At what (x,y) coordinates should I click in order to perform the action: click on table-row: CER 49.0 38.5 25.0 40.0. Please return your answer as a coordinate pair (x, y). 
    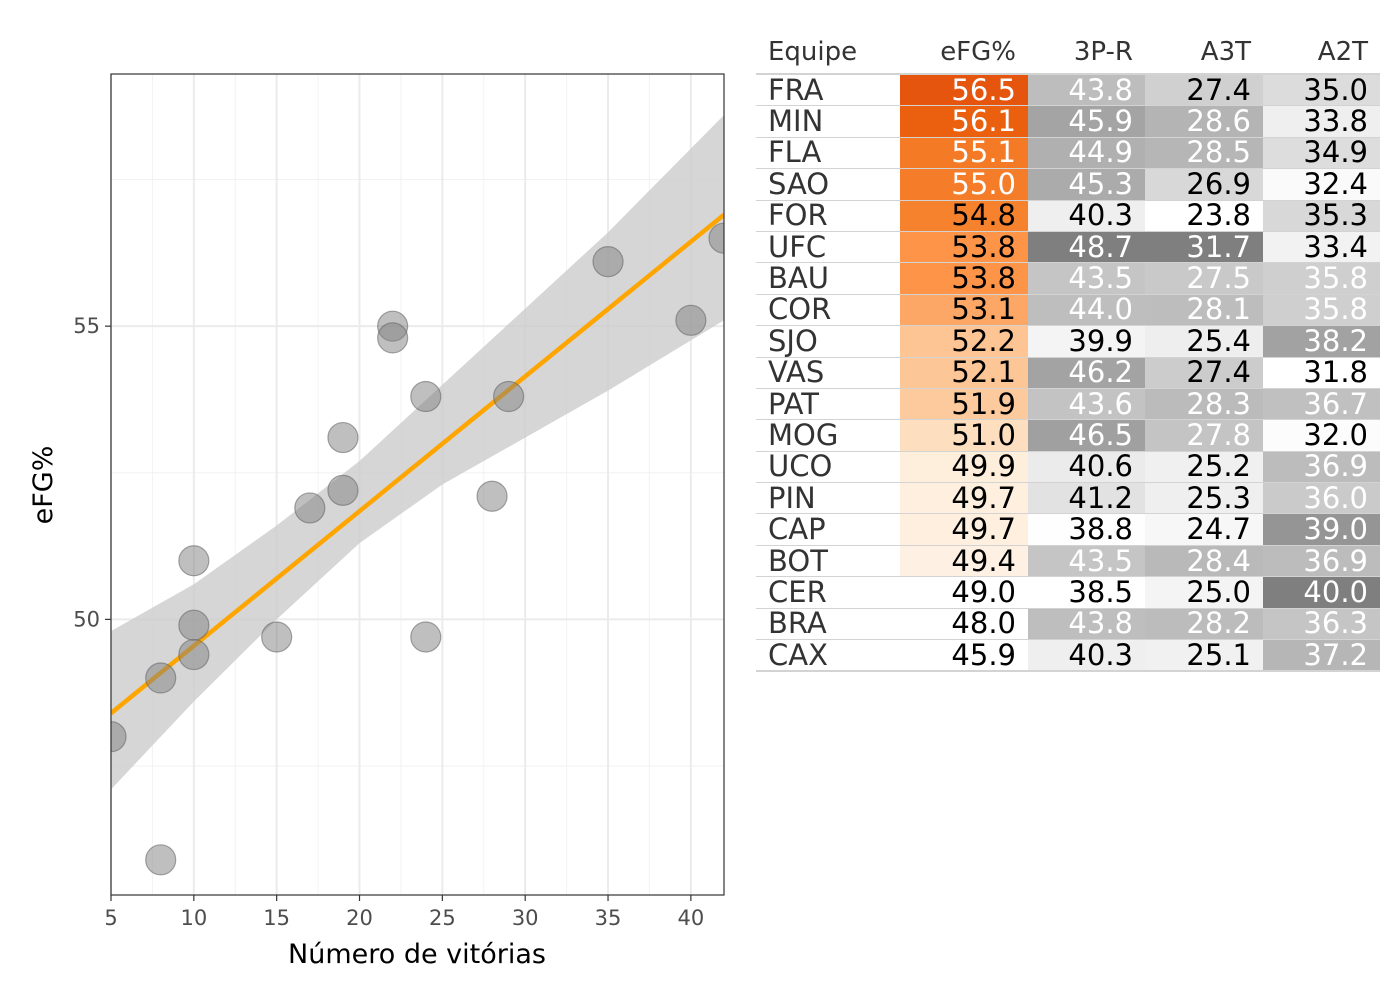
    Looking at the image, I should click on (1068, 592).